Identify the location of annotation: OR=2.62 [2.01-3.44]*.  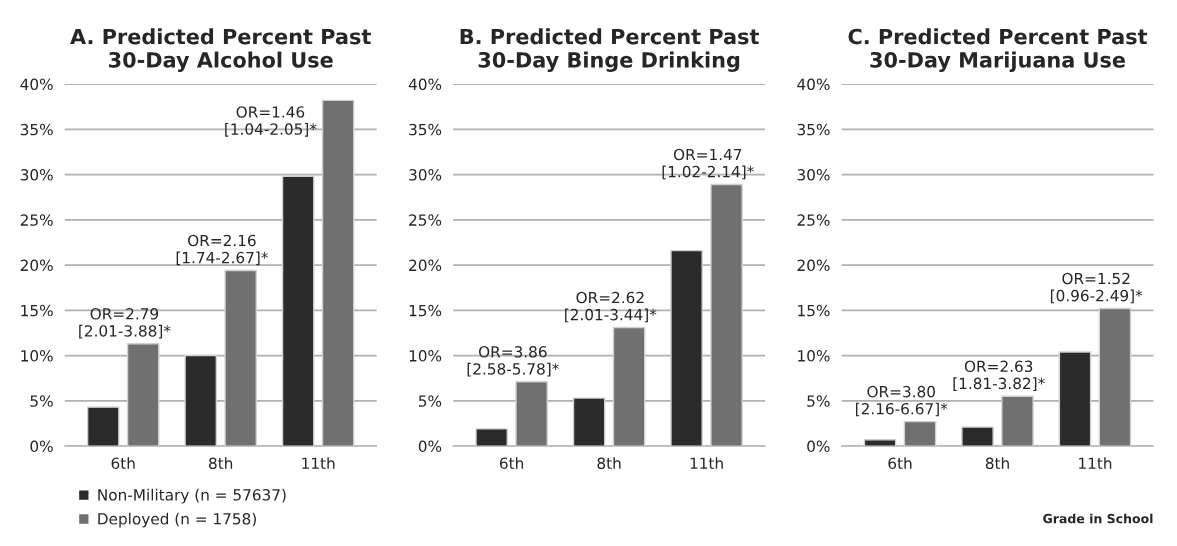
(611, 307).